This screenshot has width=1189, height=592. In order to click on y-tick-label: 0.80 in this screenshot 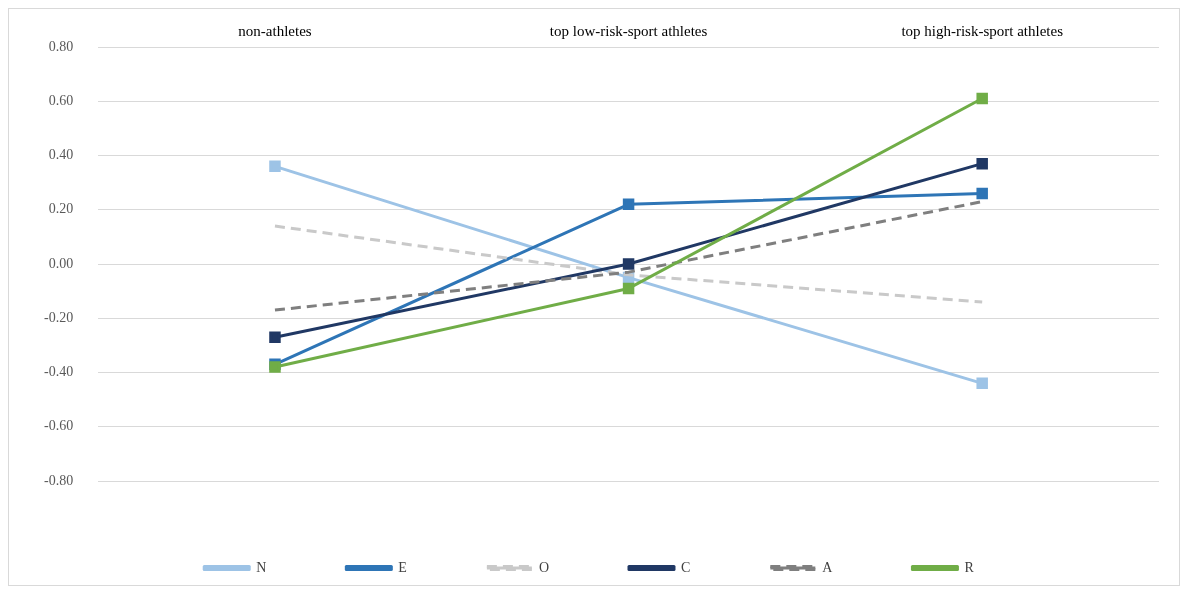, I will do `click(61, 46)`.